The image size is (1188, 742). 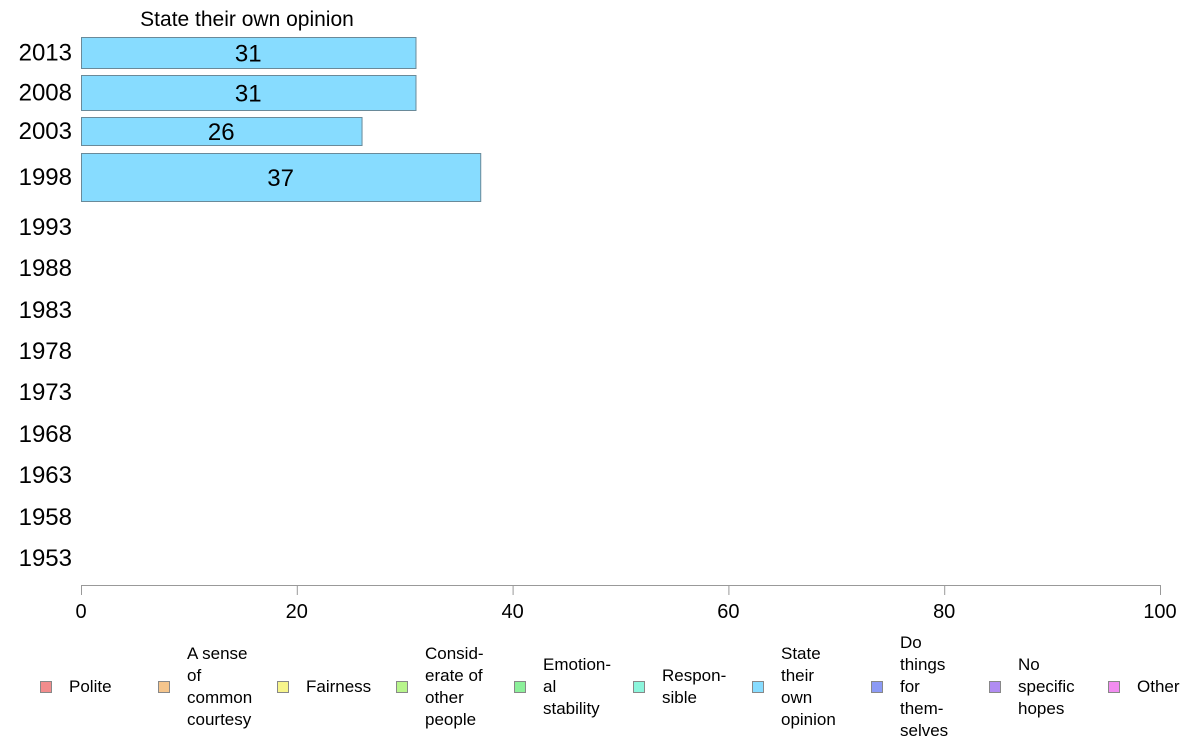 I want to click on legend-item: Fairness, so click(x=324, y=687).